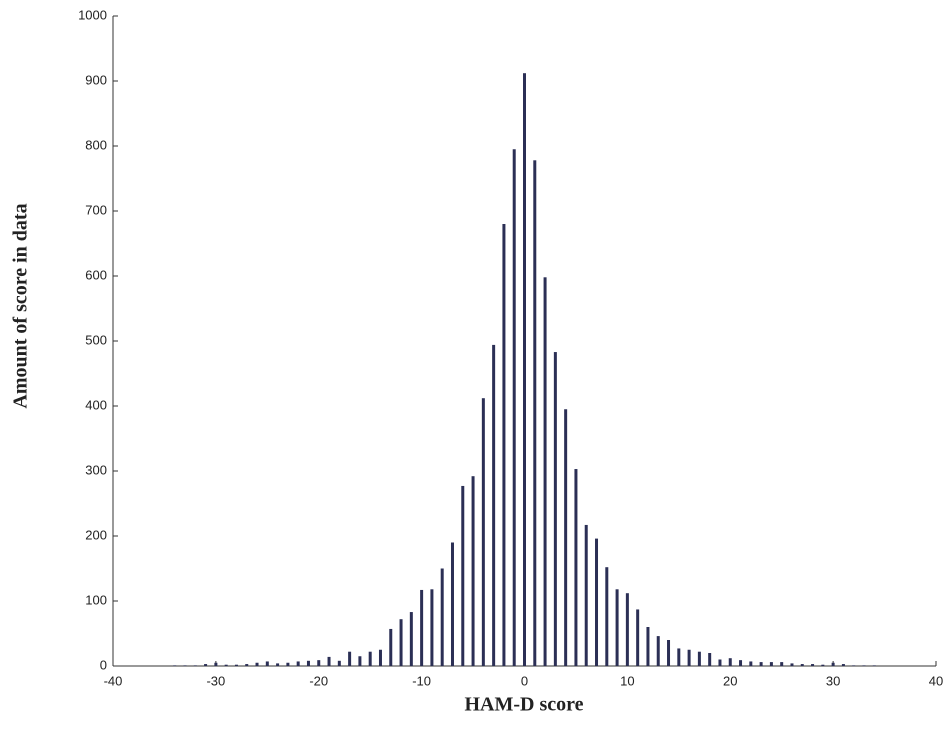 The height and width of the screenshot is (740, 950). Describe the element at coordinates (730, 680) in the screenshot. I see `x-tick-label: 20` at that location.